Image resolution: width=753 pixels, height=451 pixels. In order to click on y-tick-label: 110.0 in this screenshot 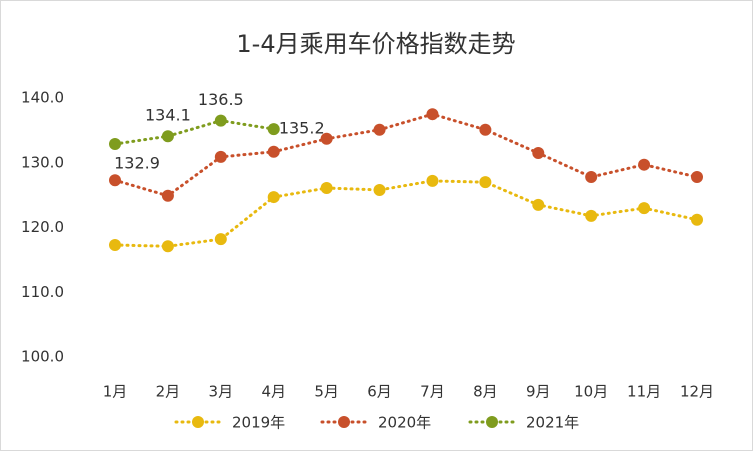, I will do `click(42, 292)`.